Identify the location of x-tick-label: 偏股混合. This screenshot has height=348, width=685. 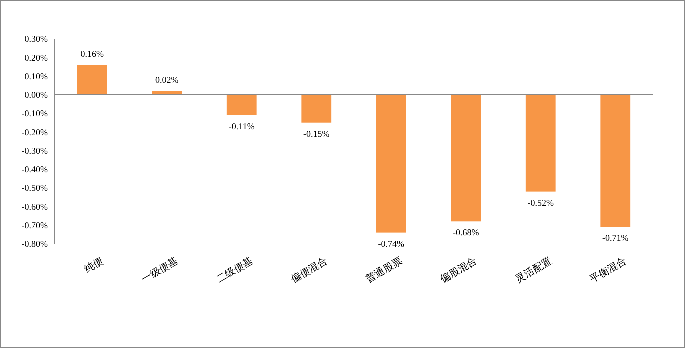
(459, 270).